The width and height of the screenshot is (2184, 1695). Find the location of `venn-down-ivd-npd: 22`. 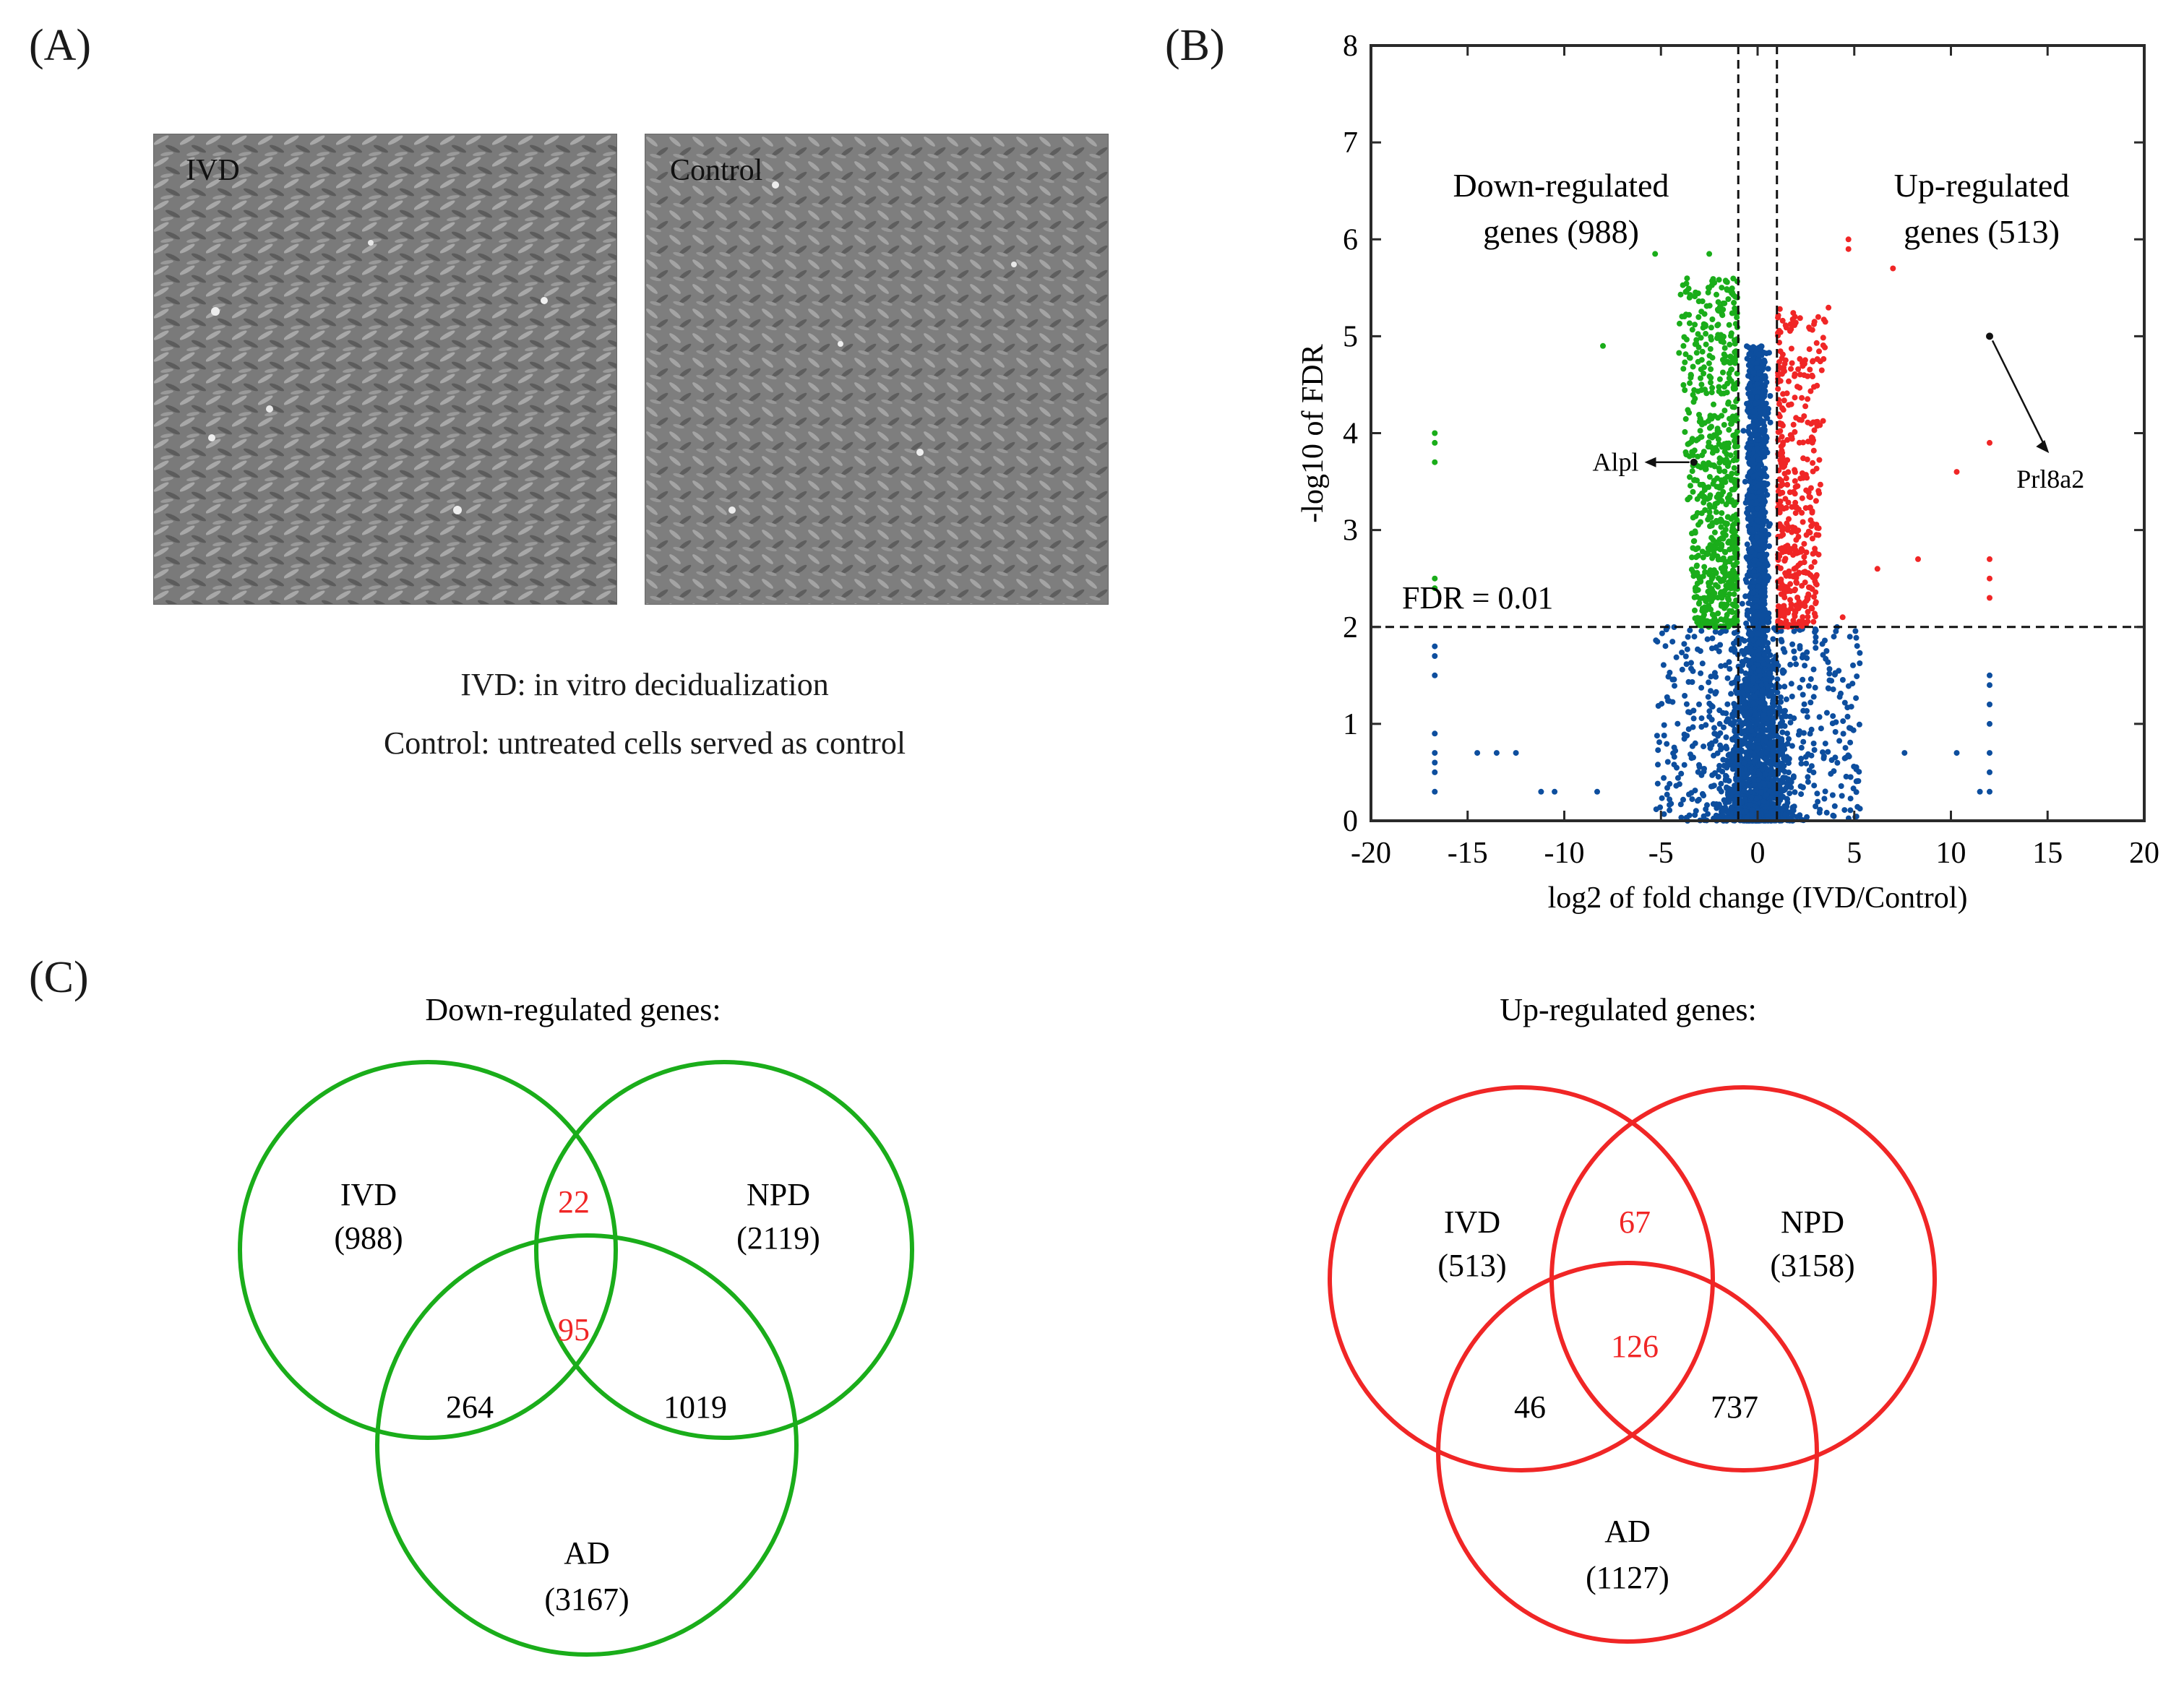

venn-down-ivd-npd: 22 is located at coordinates (574, 1202).